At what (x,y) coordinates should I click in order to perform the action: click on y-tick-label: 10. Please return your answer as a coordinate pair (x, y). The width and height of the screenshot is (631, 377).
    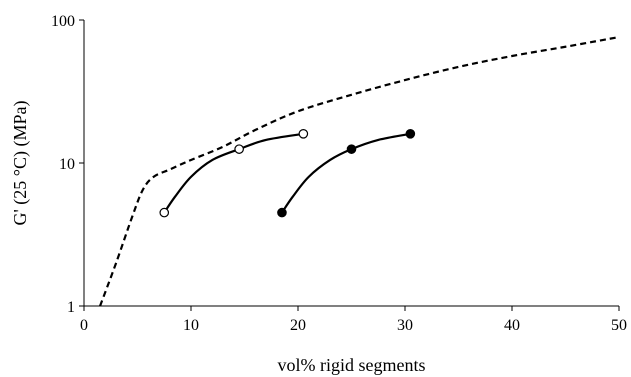
    Looking at the image, I should click on (67, 164).